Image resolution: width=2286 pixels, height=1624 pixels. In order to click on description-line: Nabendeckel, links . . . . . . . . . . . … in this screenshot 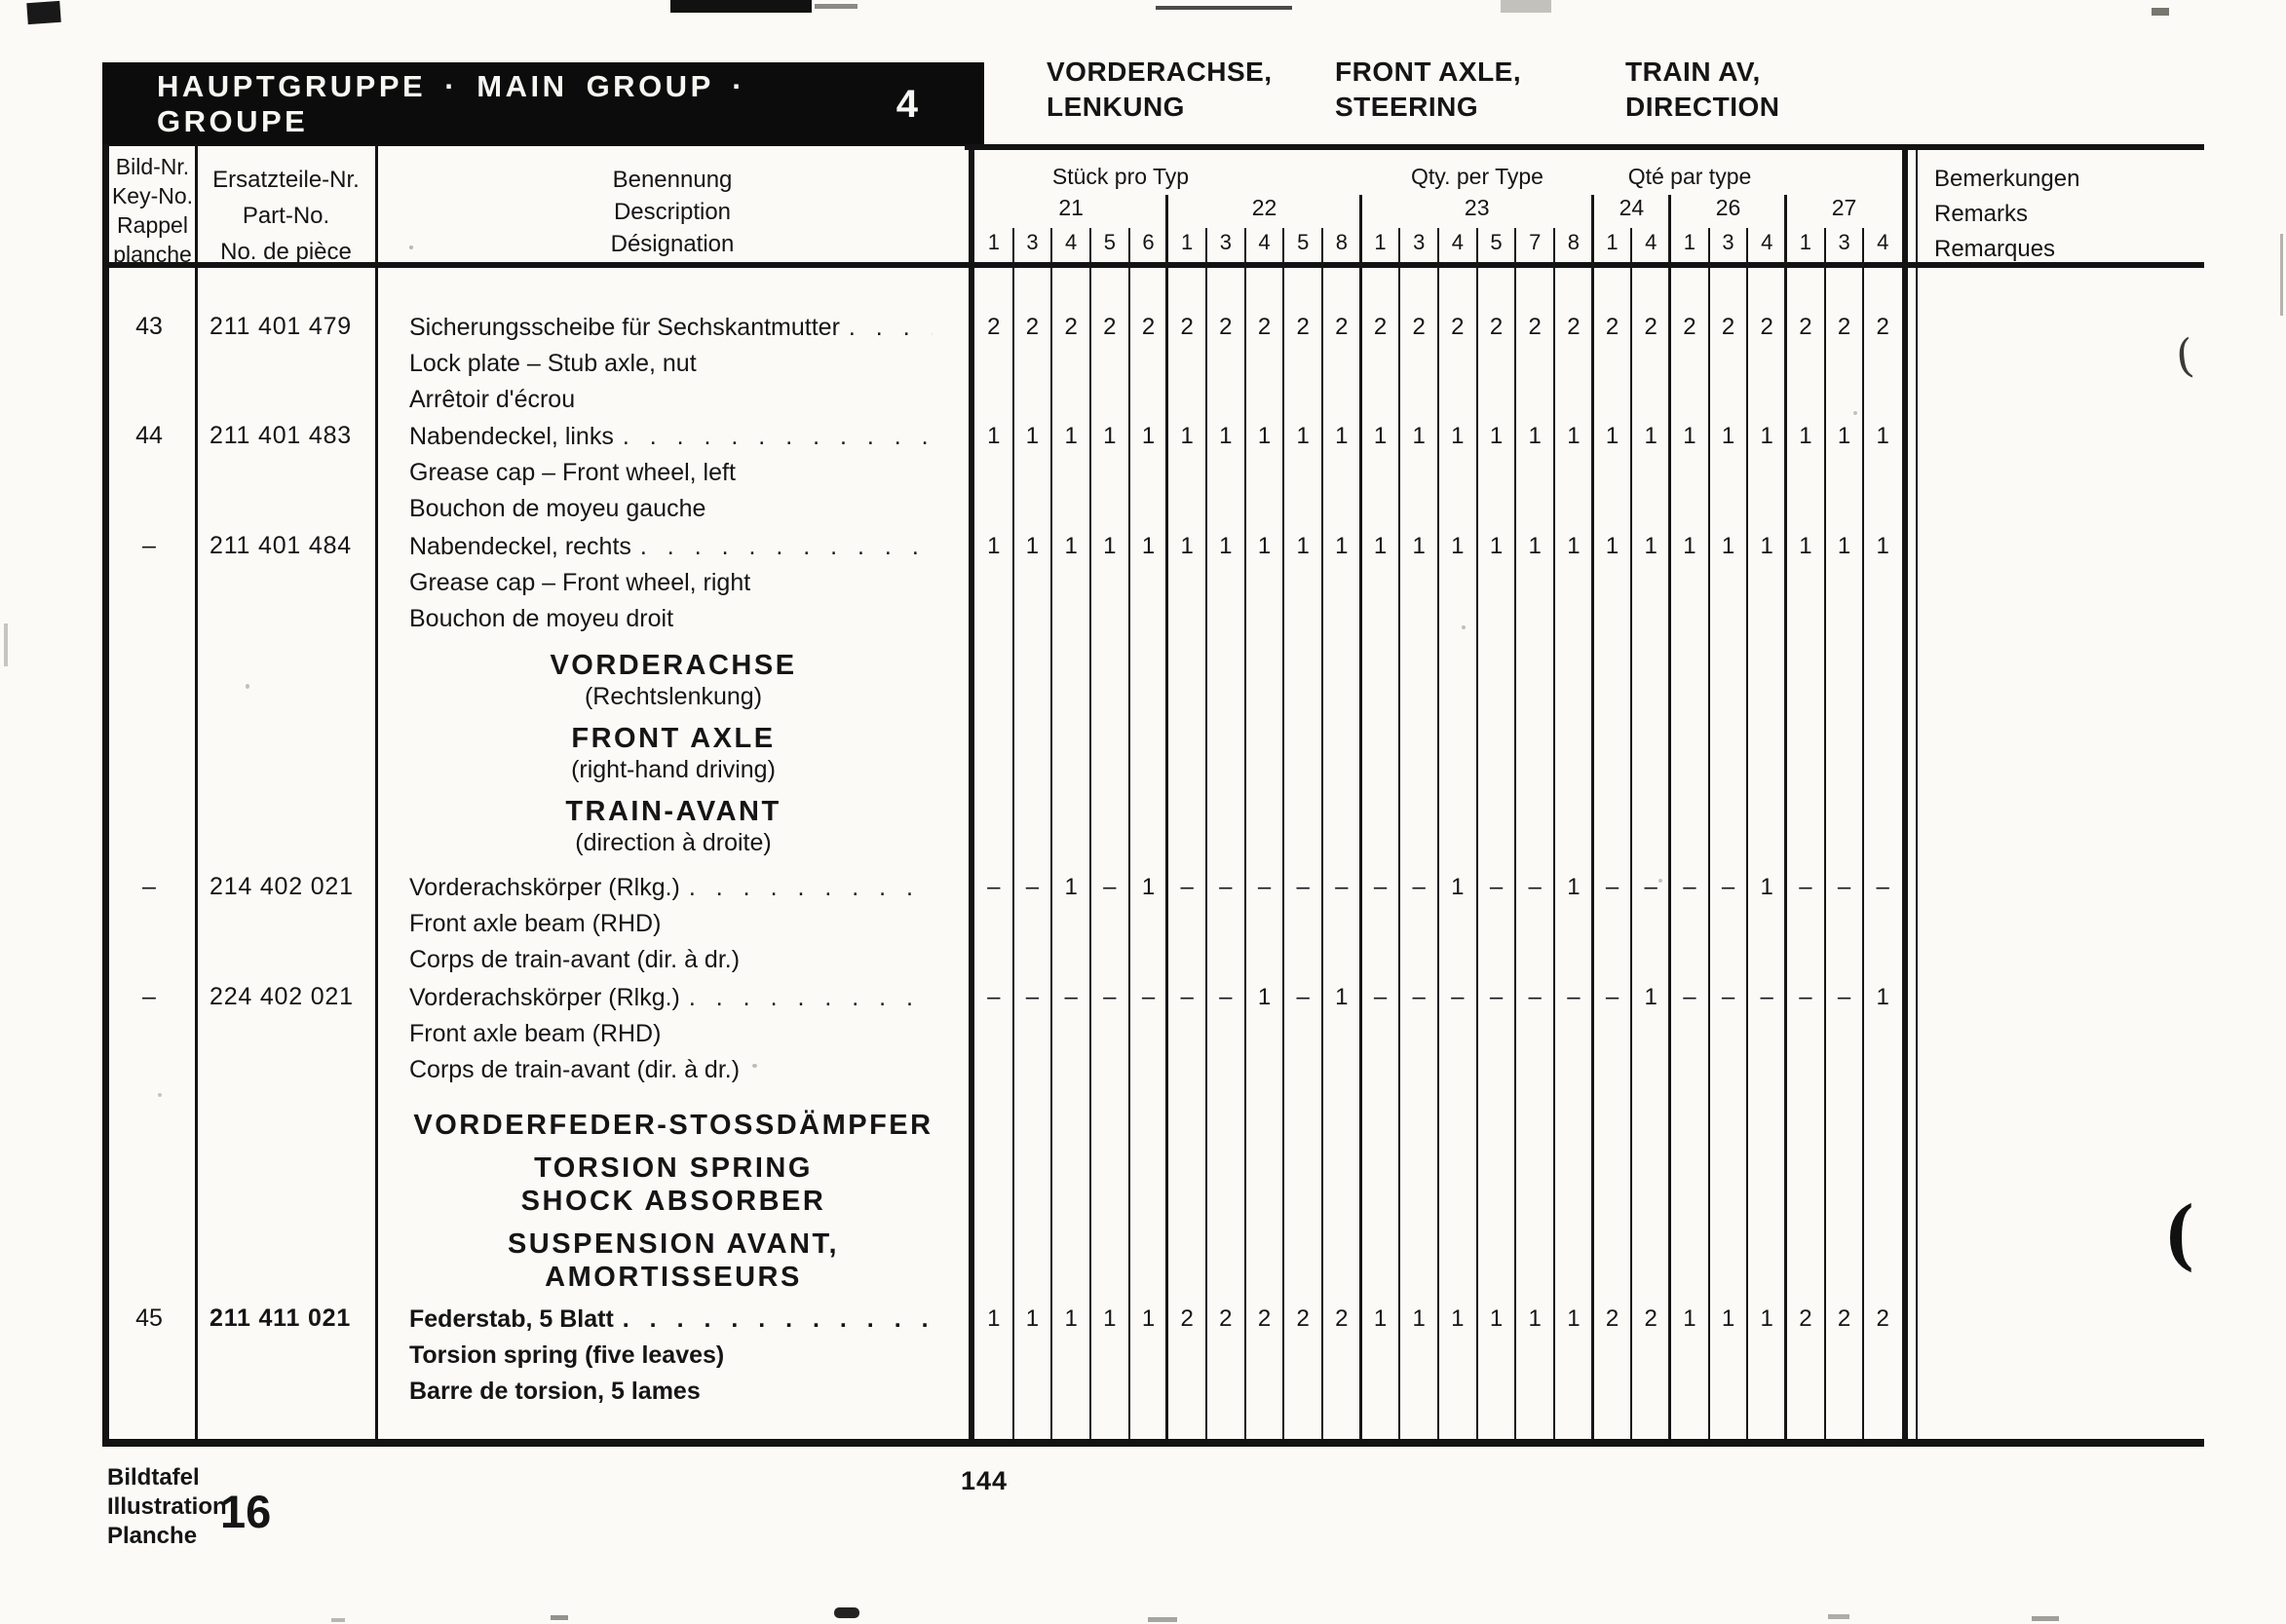, I will do `click(671, 437)`.